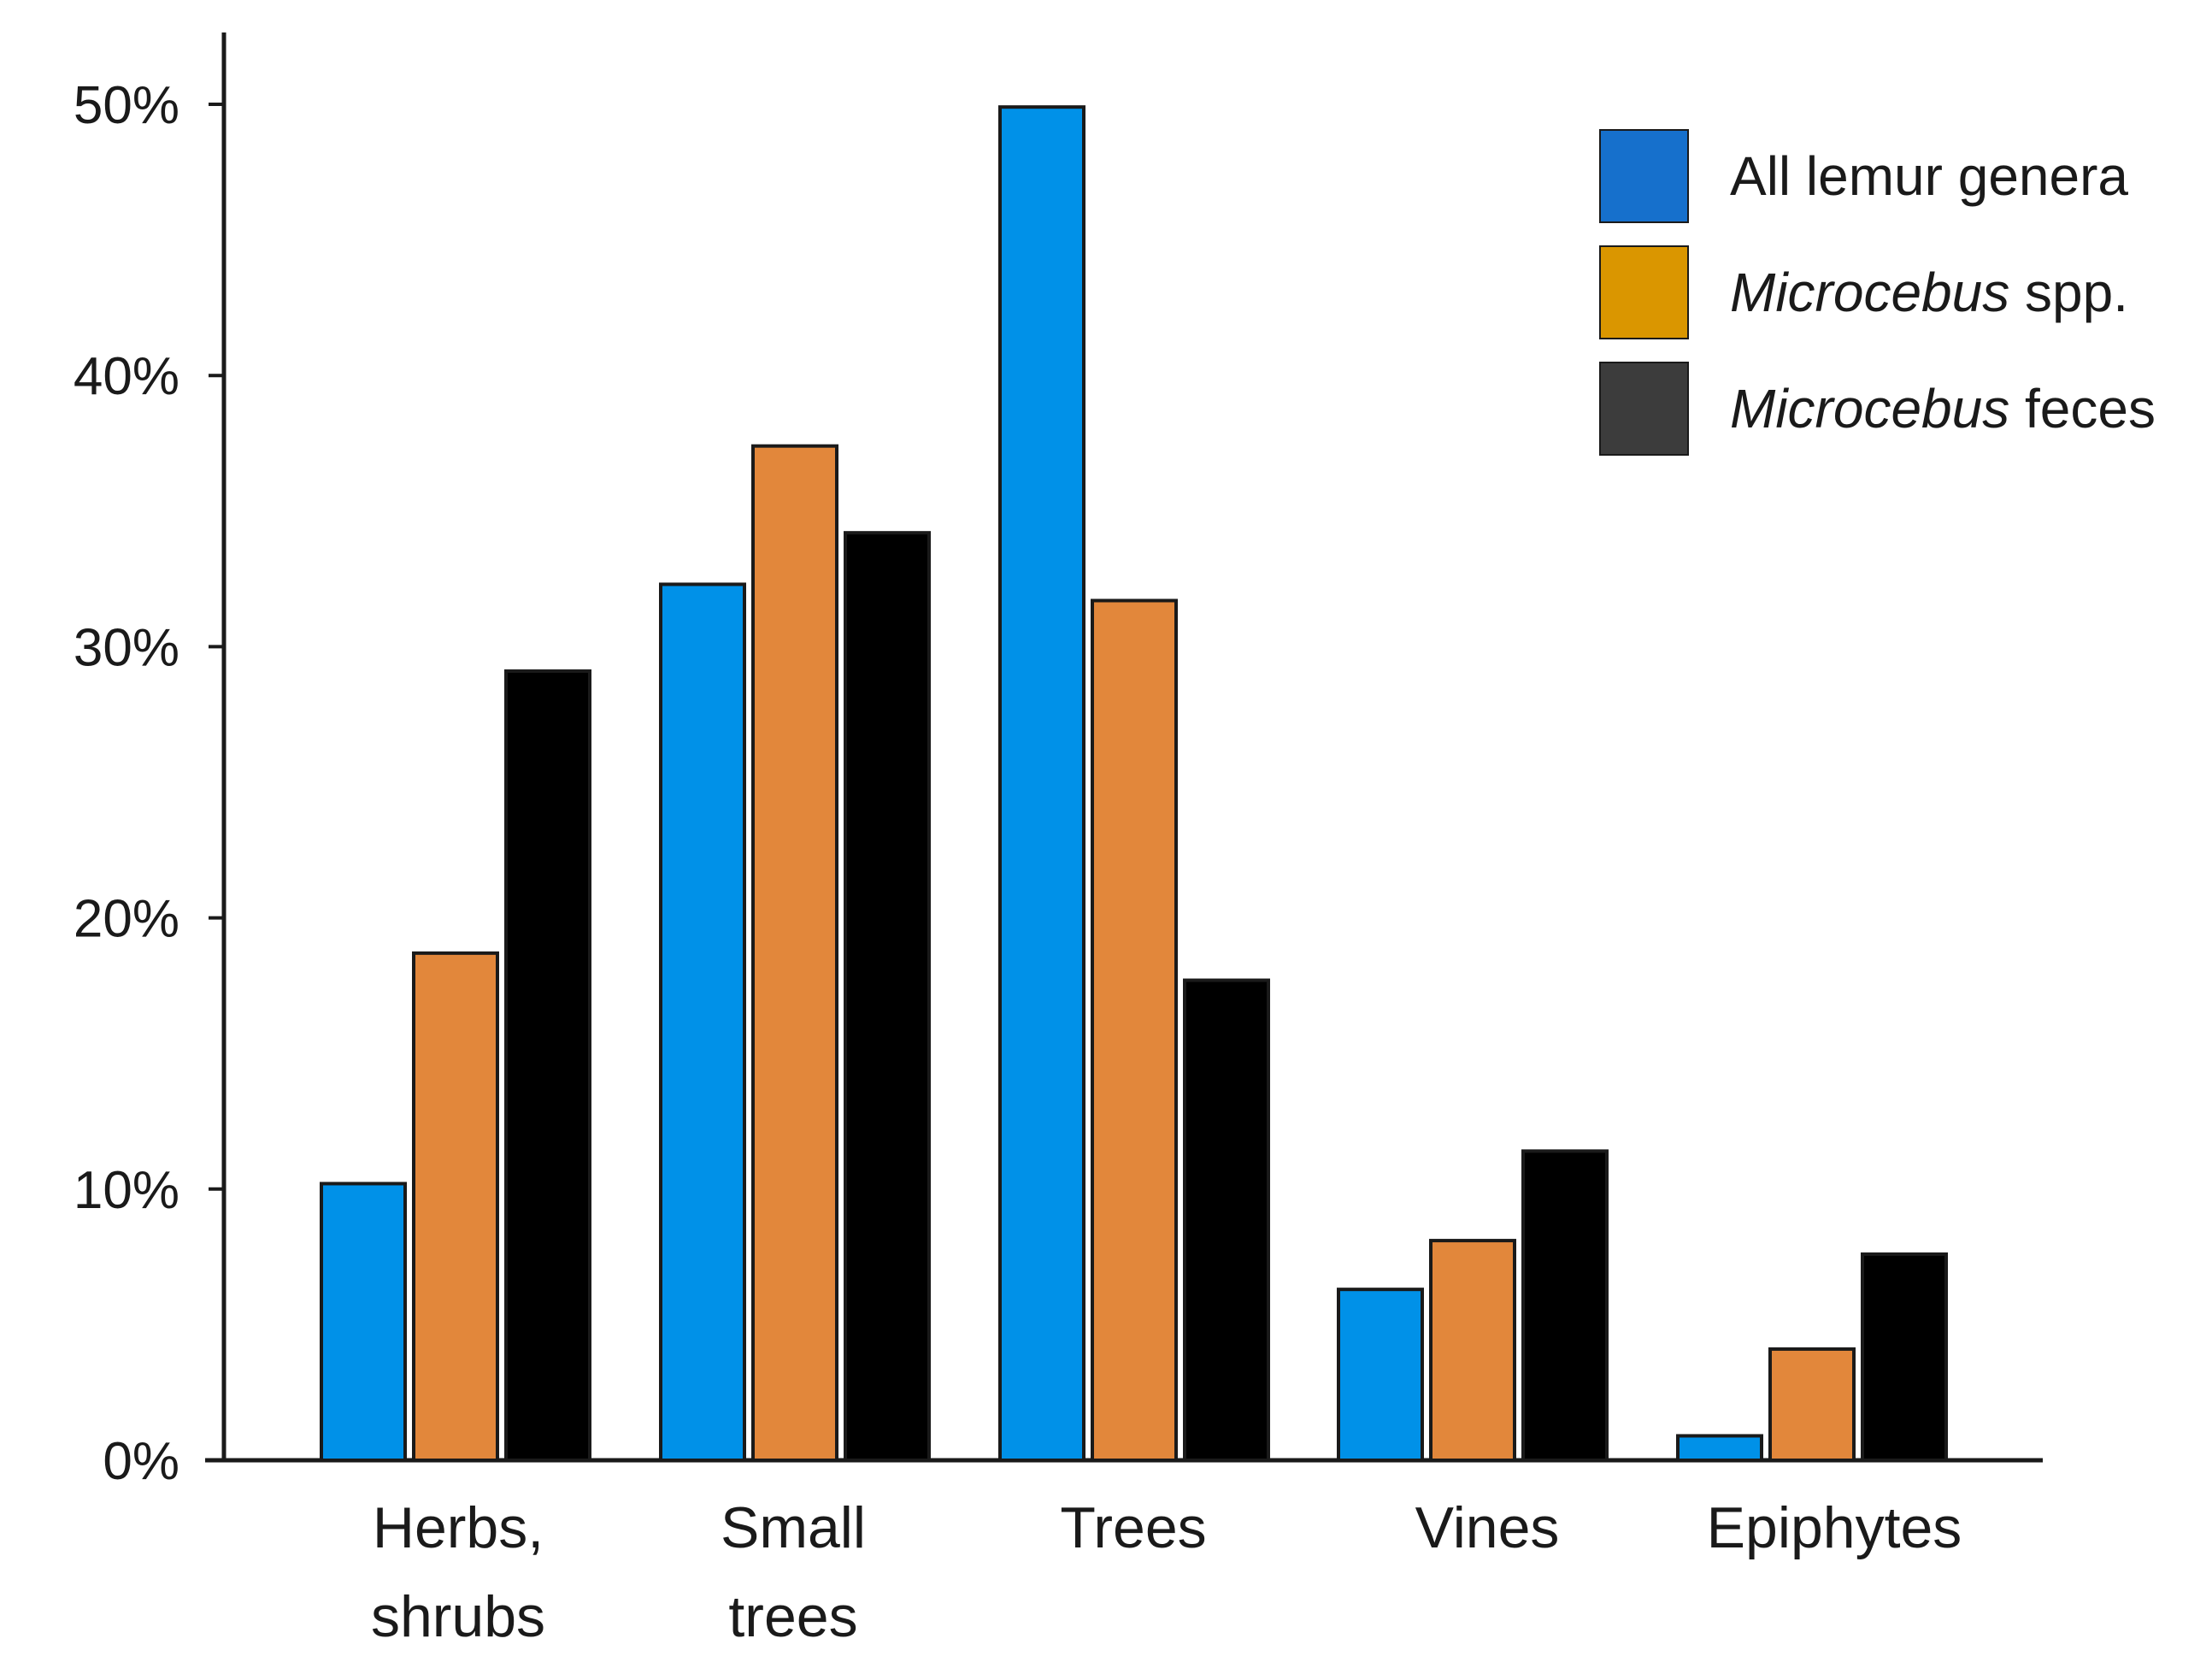 This screenshot has width=2212, height=1668. What do you see at coordinates (2082, 408) in the screenshot?
I see `legend-label-part: feces` at bounding box center [2082, 408].